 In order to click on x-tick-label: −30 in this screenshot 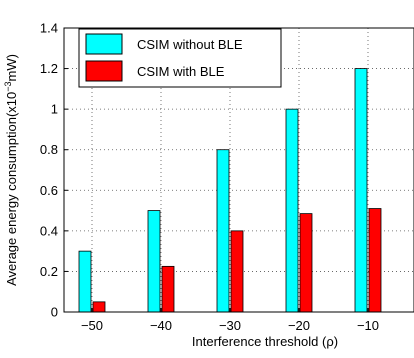, I will do `click(230, 325)`.